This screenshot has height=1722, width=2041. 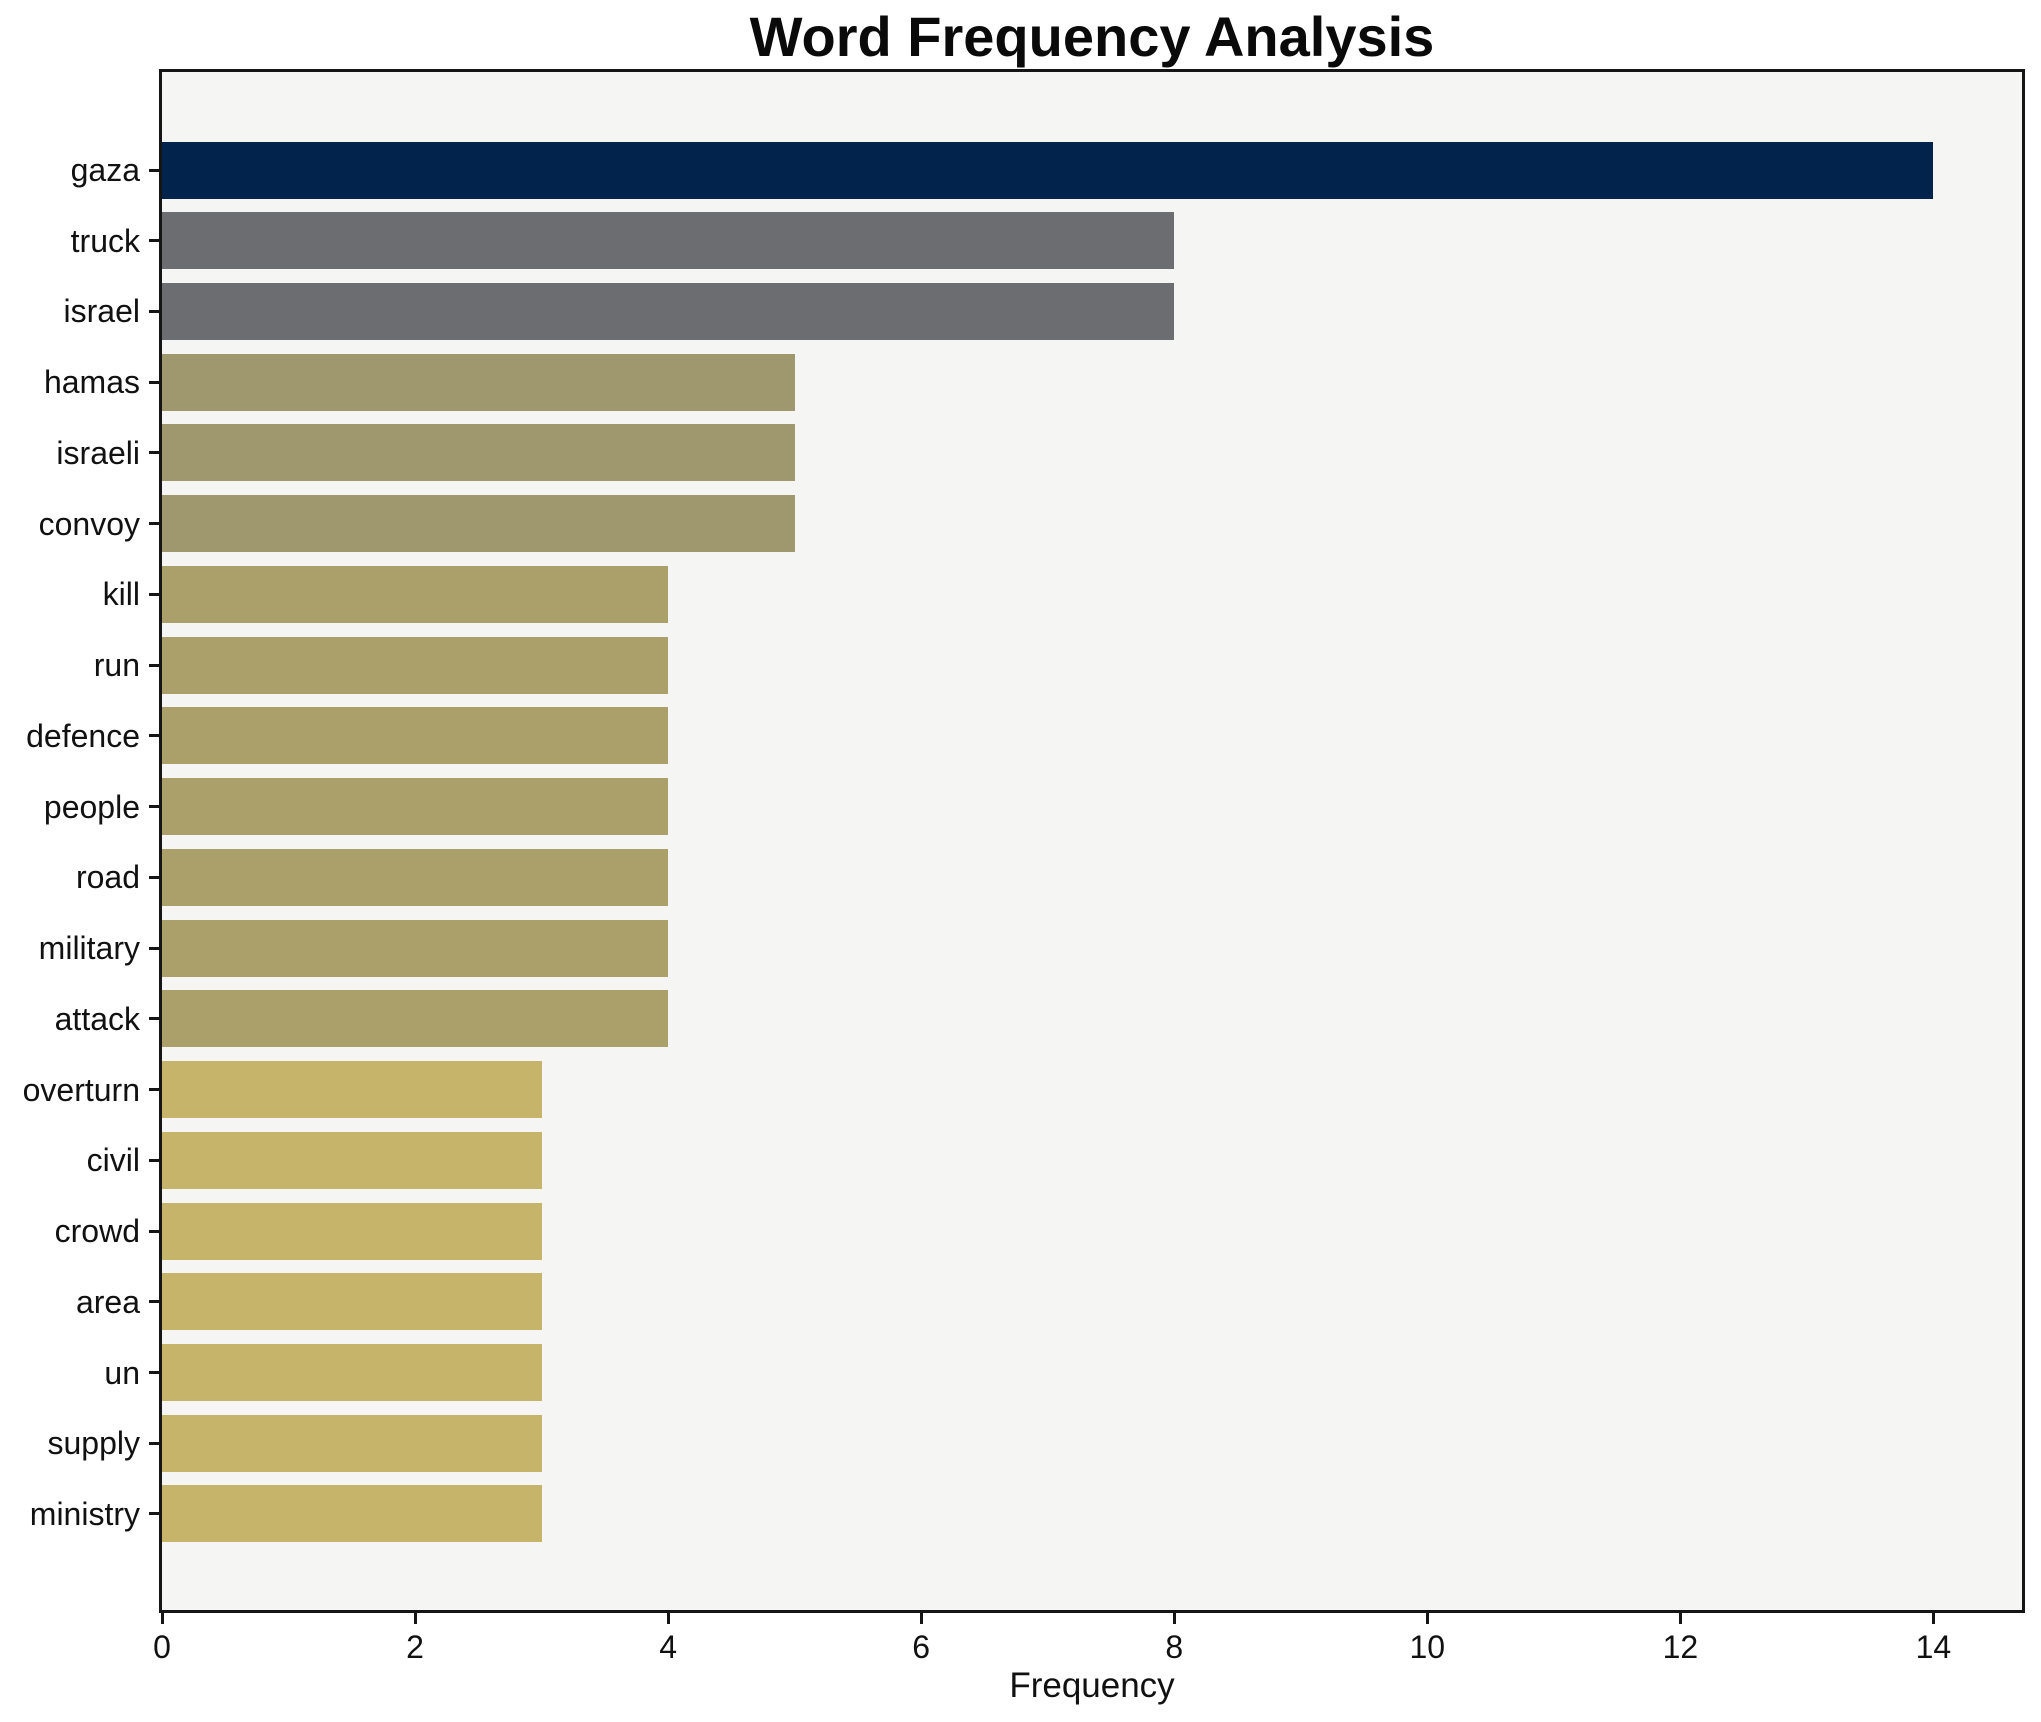 What do you see at coordinates (105, 170) in the screenshot?
I see `y-tick-label-gaza: gaza` at bounding box center [105, 170].